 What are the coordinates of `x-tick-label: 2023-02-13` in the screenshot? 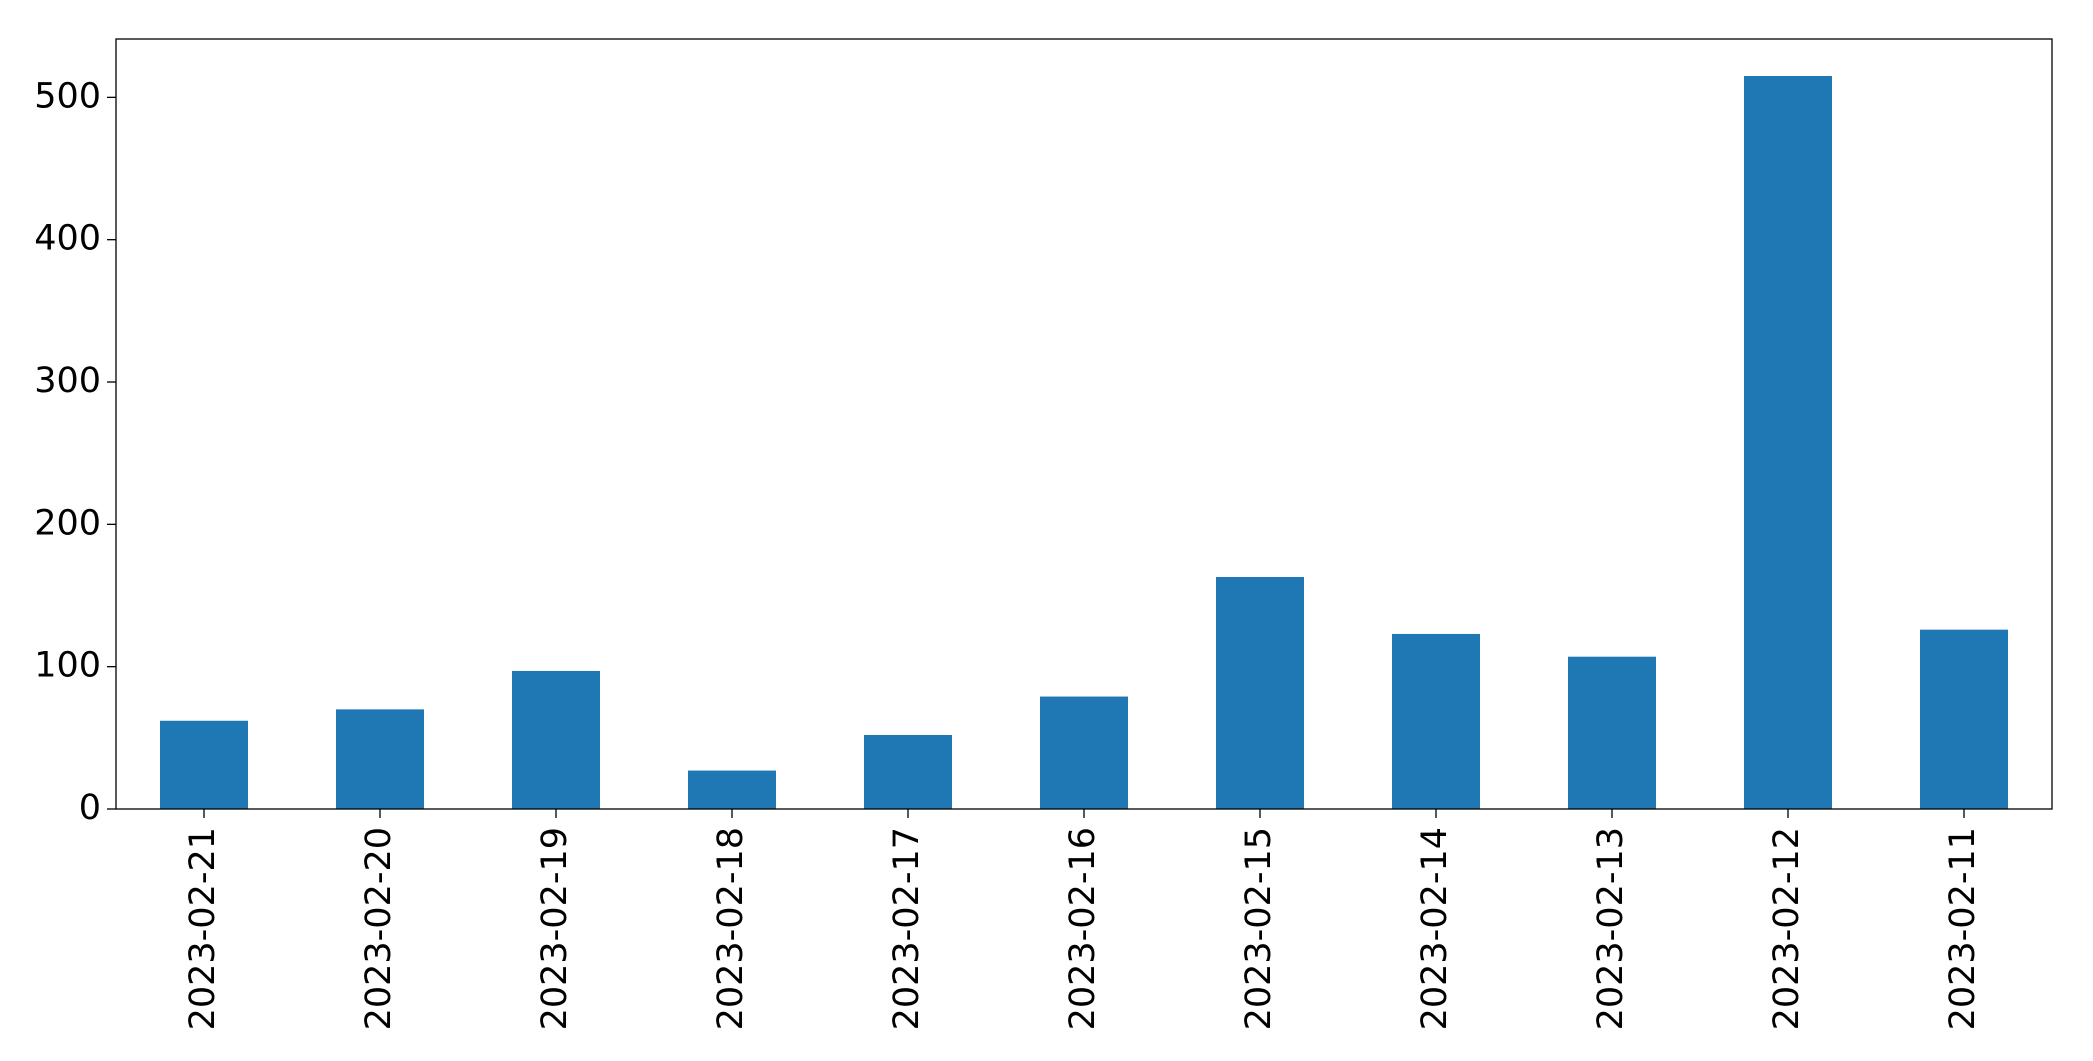 It's located at (1611, 928).